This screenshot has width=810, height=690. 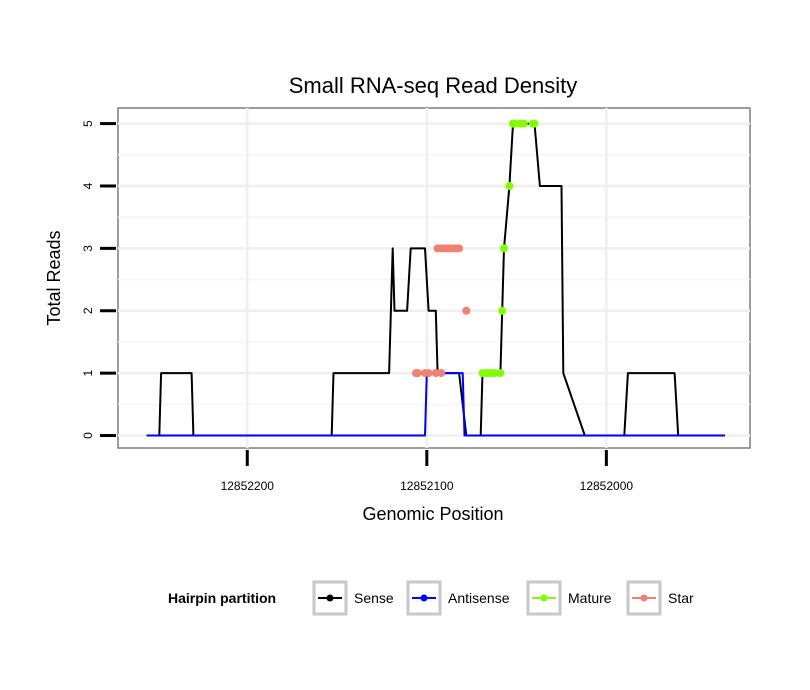 I want to click on y-tick-label: 2, so click(x=88, y=310).